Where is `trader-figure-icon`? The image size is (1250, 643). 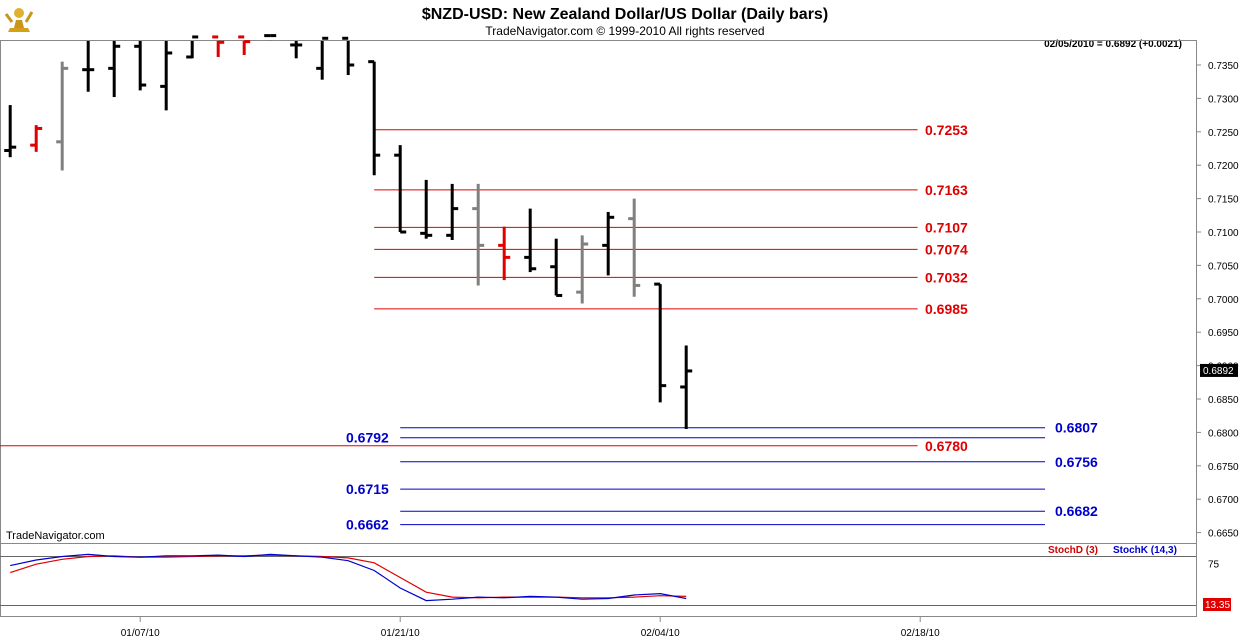 trader-figure-icon is located at coordinates (19, 19).